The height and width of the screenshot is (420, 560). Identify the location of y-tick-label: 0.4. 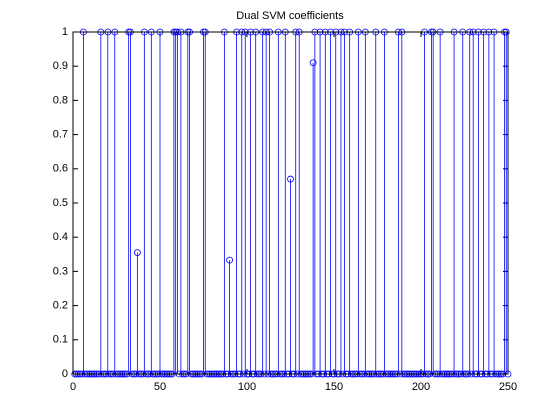
(60, 237).